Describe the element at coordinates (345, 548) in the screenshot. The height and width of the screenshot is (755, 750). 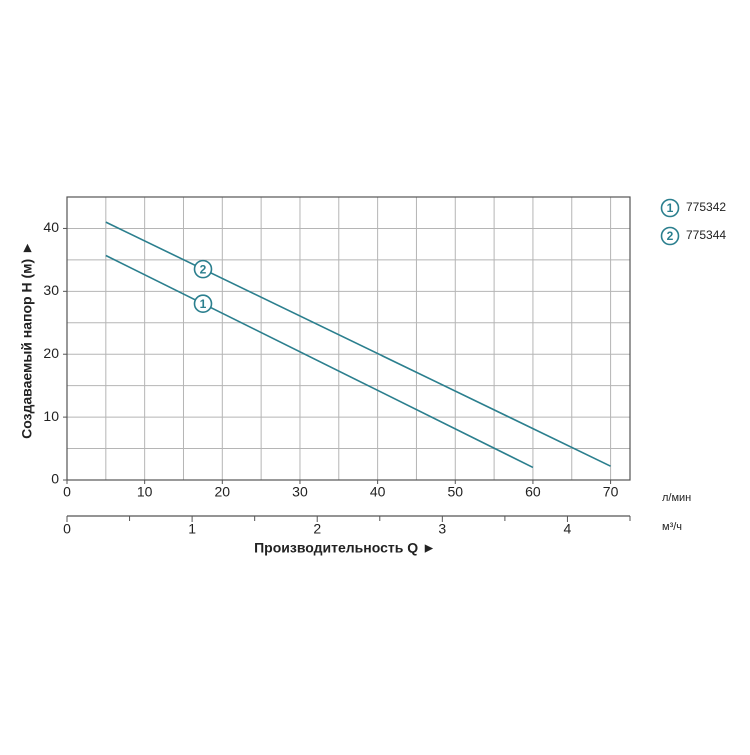
I see `x-axis-title: Производительность Q ►` at that location.